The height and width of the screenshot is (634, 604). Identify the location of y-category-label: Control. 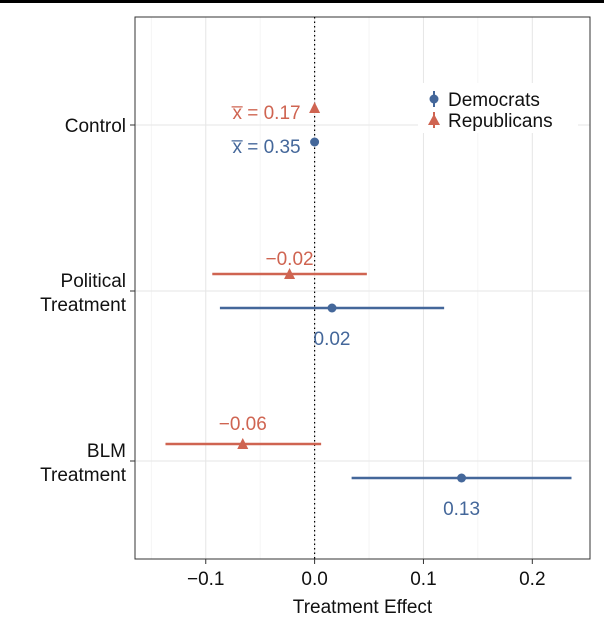
(95, 126).